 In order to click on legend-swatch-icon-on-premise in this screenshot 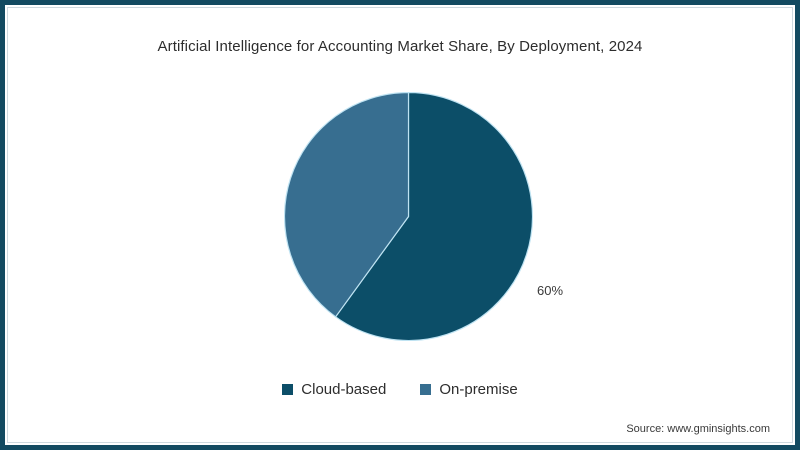, I will do `click(426, 389)`.